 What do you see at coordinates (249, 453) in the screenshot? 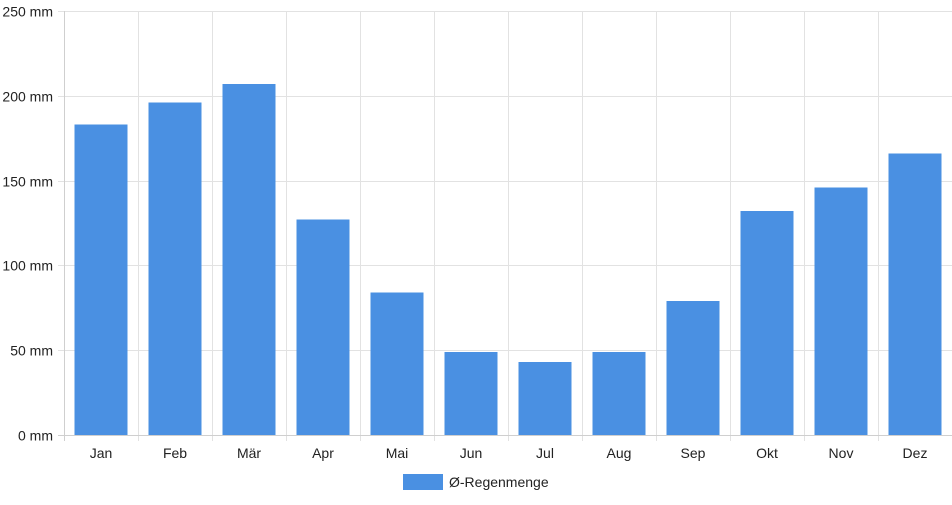
I see `x-tick-label: Mär` at bounding box center [249, 453].